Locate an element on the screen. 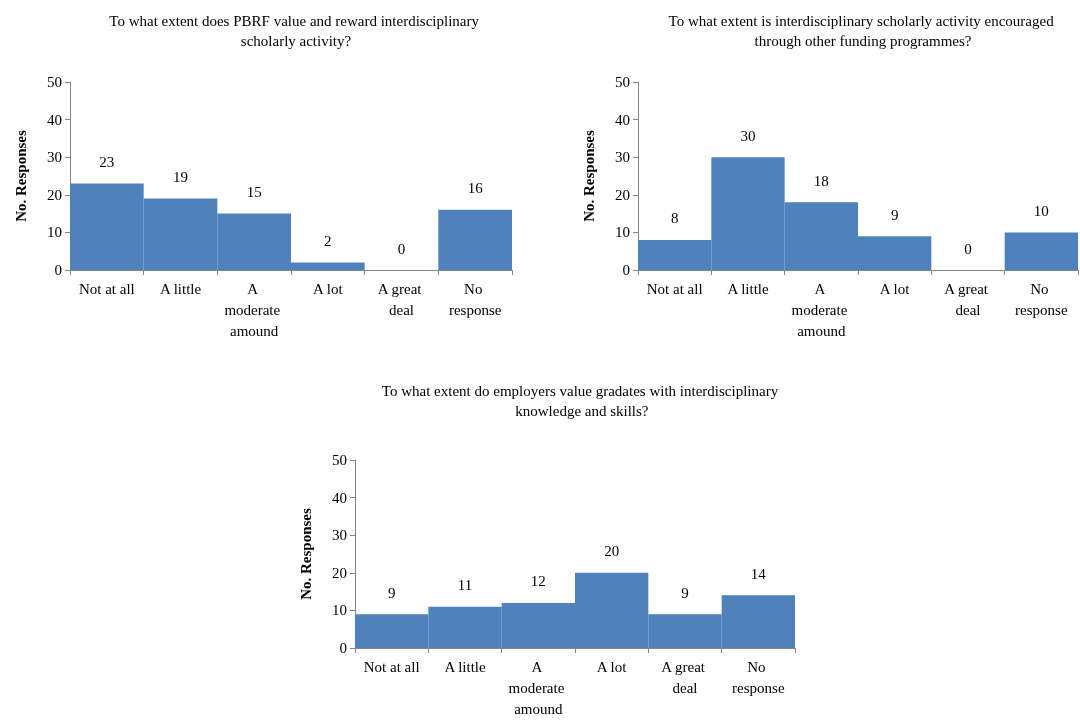  data-label: 12 is located at coordinates (538, 581).